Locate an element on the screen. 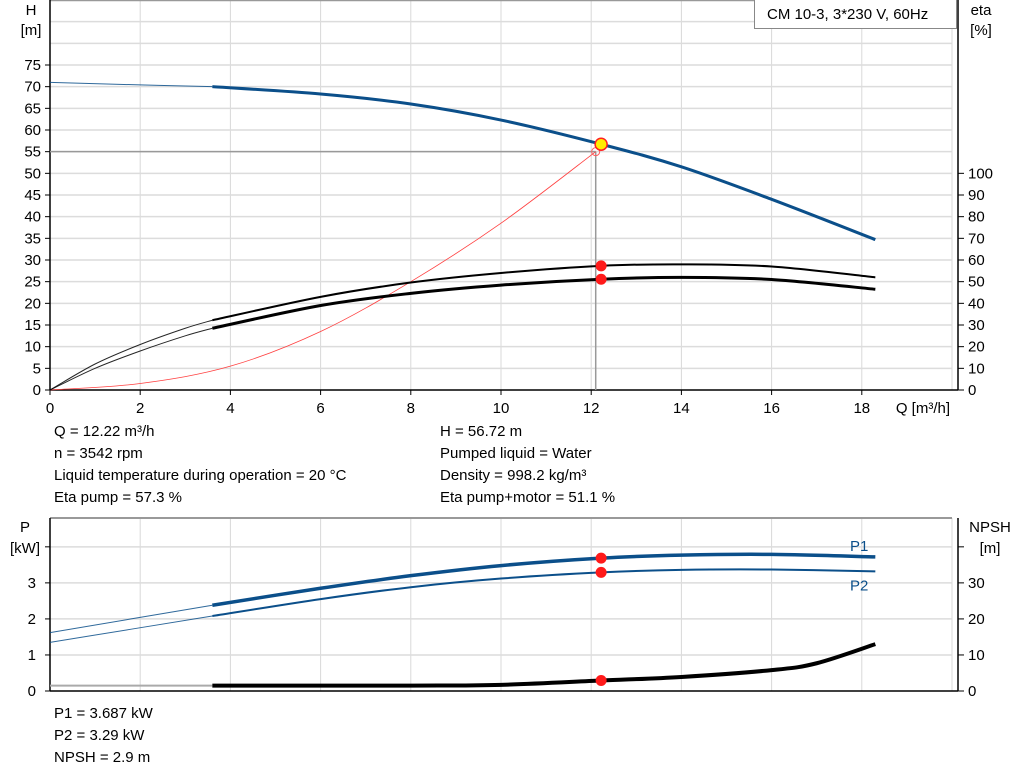 This screenshot has height=781, width=1024. h-tick-label: 75 is located at coordinates (32, 65).